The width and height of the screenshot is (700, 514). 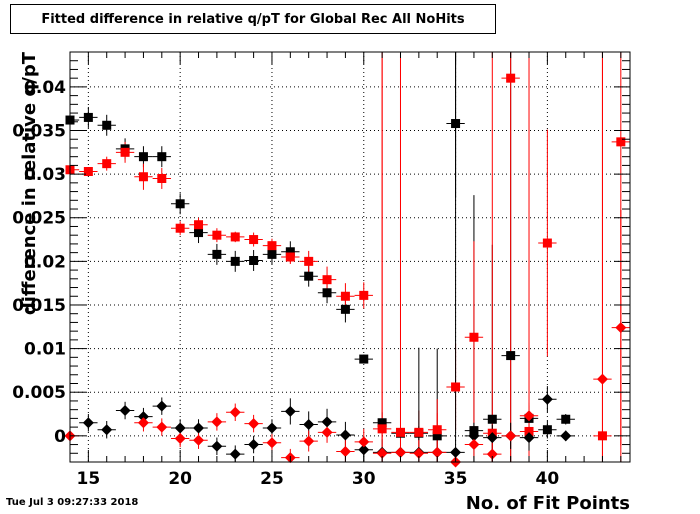 What do you see at coordinates (39, 219) in the screenshot?
I see `y-tick-label: 0.025` at bounding box center [39, 219].